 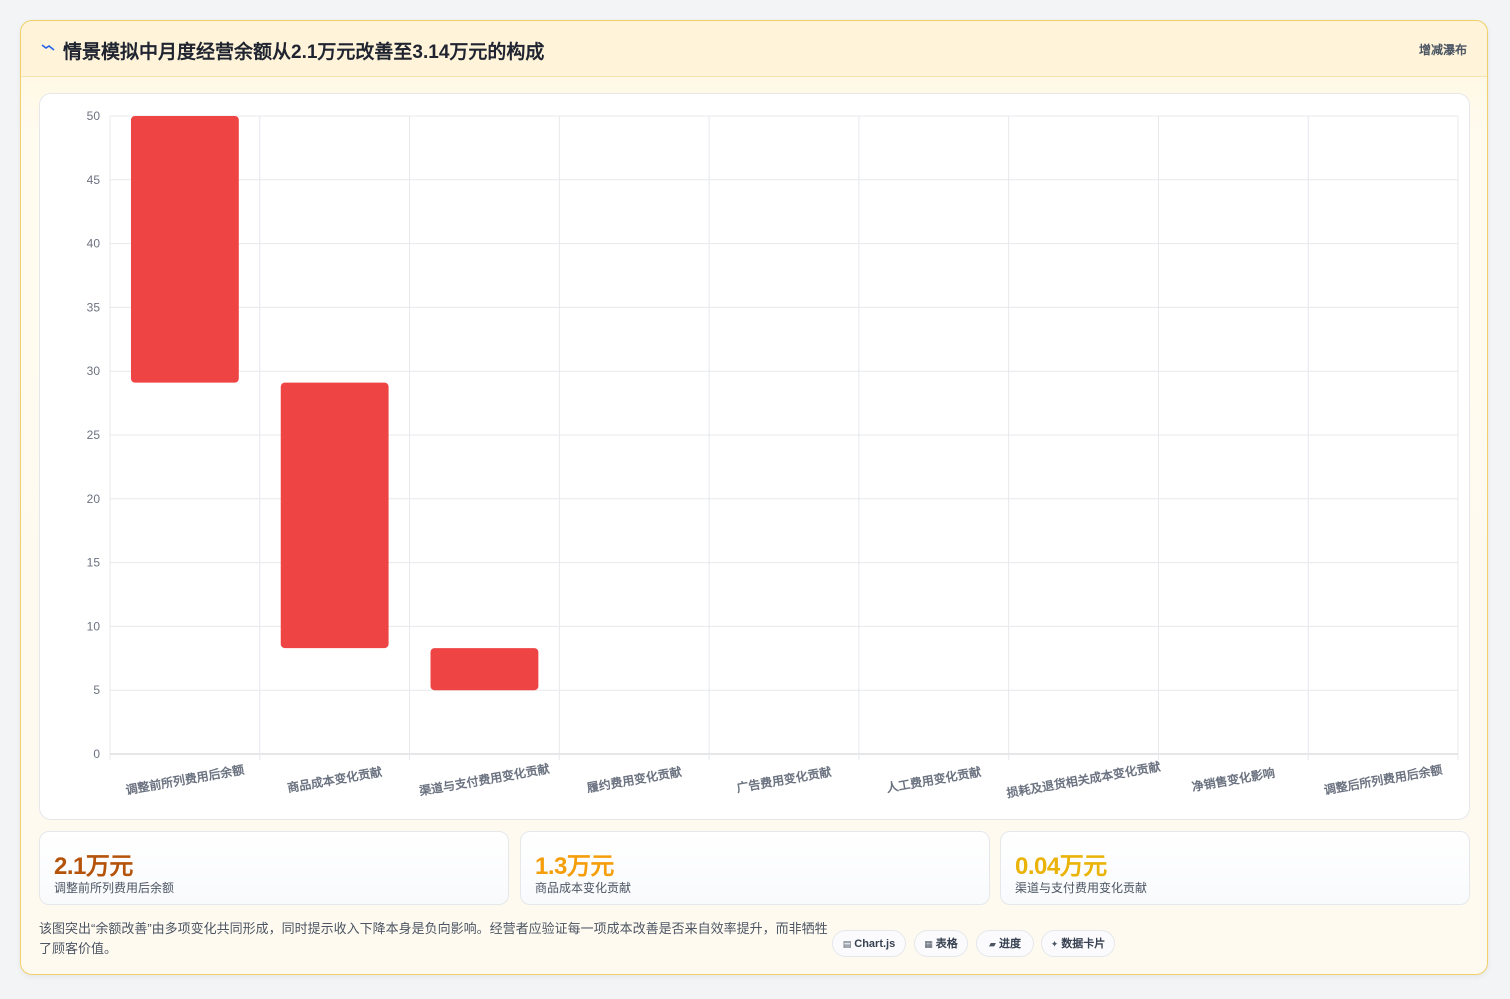 I want to click on x-tick-label: 广告费用变化贡献, so click(x=783, y=779).